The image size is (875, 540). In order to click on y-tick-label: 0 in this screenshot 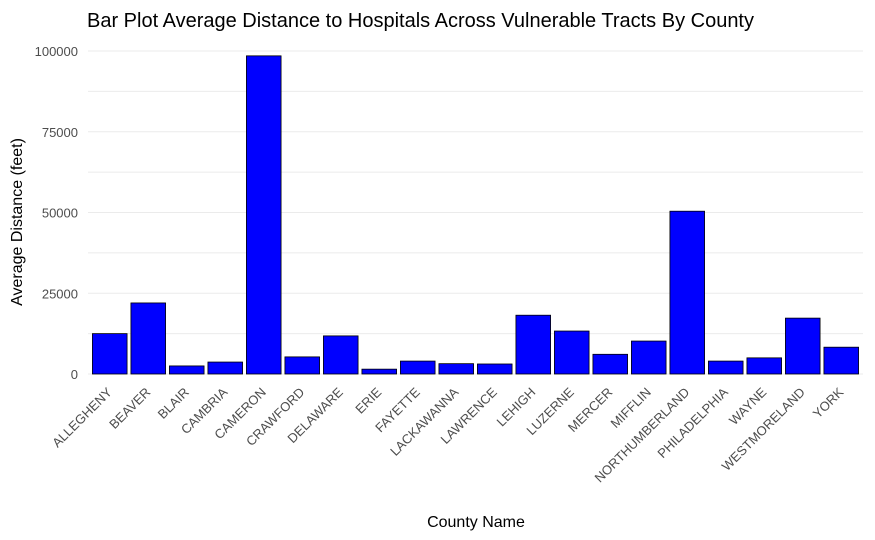, I will do `click(74, 374)`.